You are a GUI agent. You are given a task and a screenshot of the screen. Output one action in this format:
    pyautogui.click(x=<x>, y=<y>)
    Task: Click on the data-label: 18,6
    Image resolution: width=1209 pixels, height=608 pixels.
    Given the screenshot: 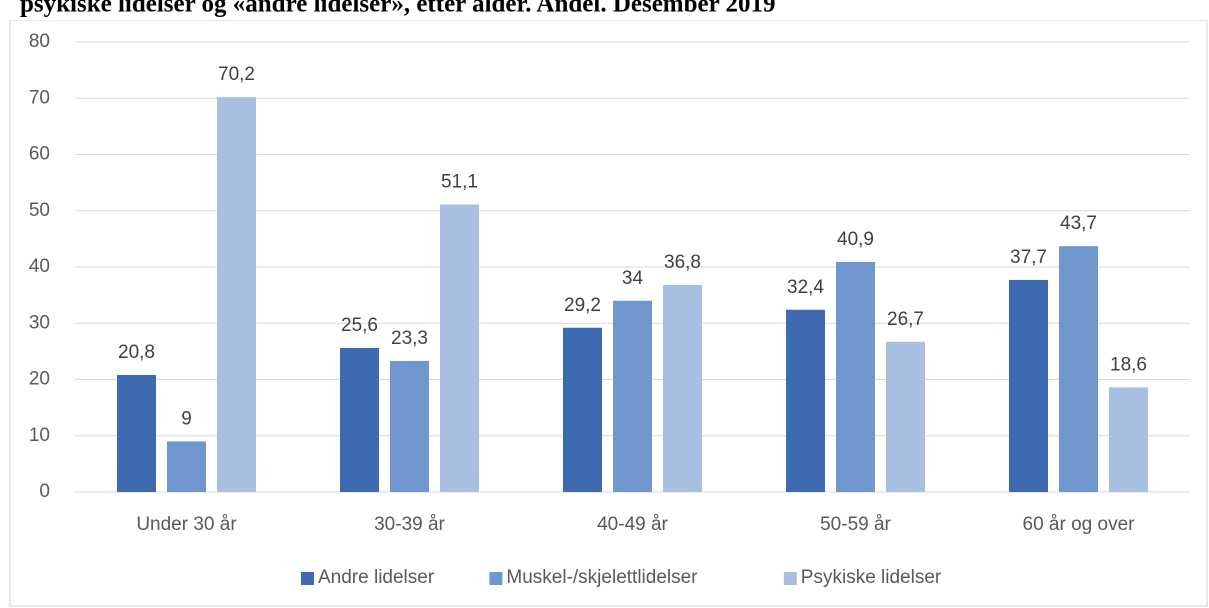 What is the action you would take?
    pyautogui.click(x=1128, y=364)
    